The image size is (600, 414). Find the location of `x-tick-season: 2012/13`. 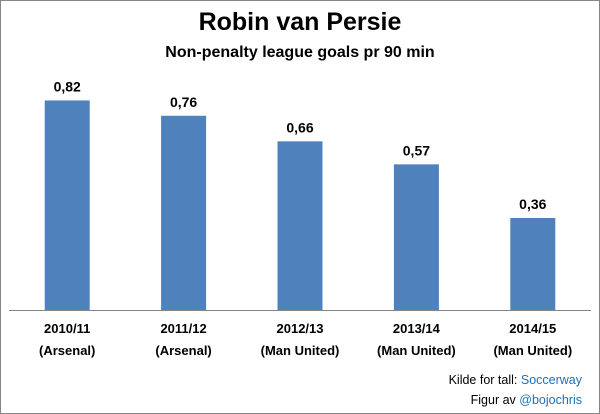

x-tick-season: 2012/13 is located at coordinates (300, 328).